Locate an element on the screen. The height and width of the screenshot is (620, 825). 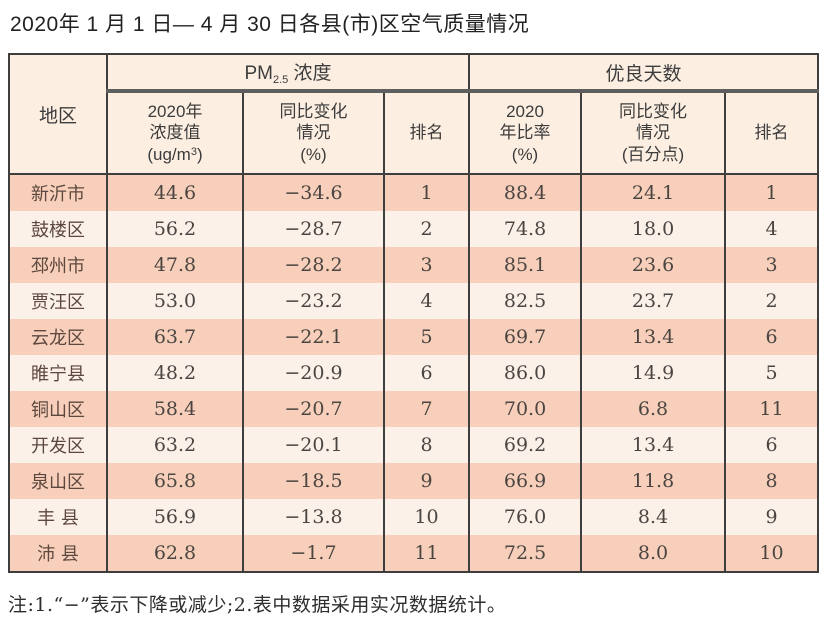
cell-pm-rank: 2 is located at coordinates (426, 229).